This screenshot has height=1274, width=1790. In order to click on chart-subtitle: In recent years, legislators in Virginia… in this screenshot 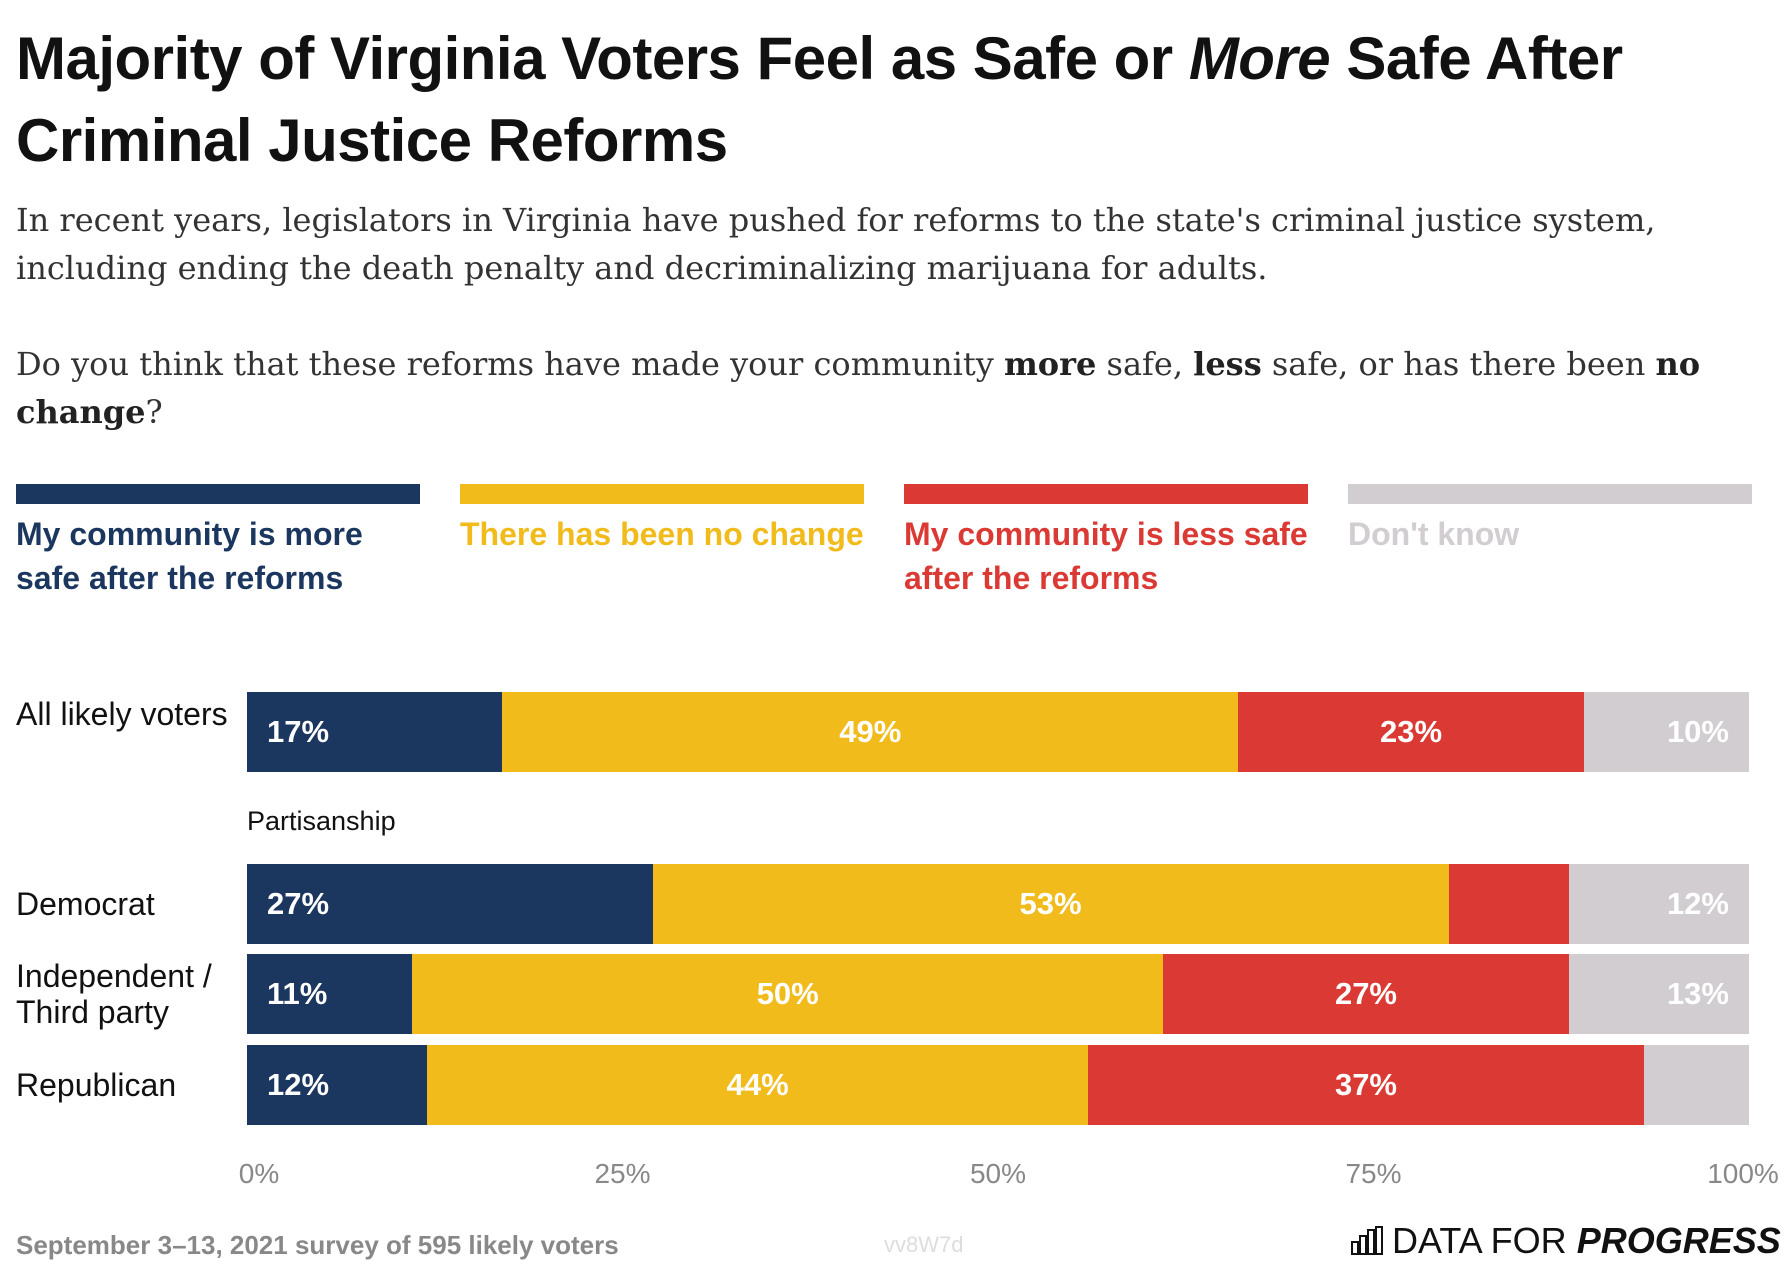, I will do `click(836, 244)`.